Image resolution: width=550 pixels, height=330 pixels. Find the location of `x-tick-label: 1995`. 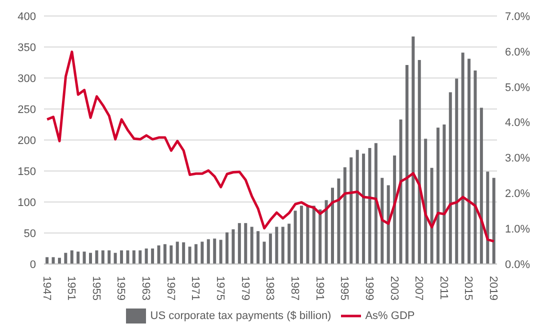

x-tick-label: 1995 is located at coordinates (344, 288).